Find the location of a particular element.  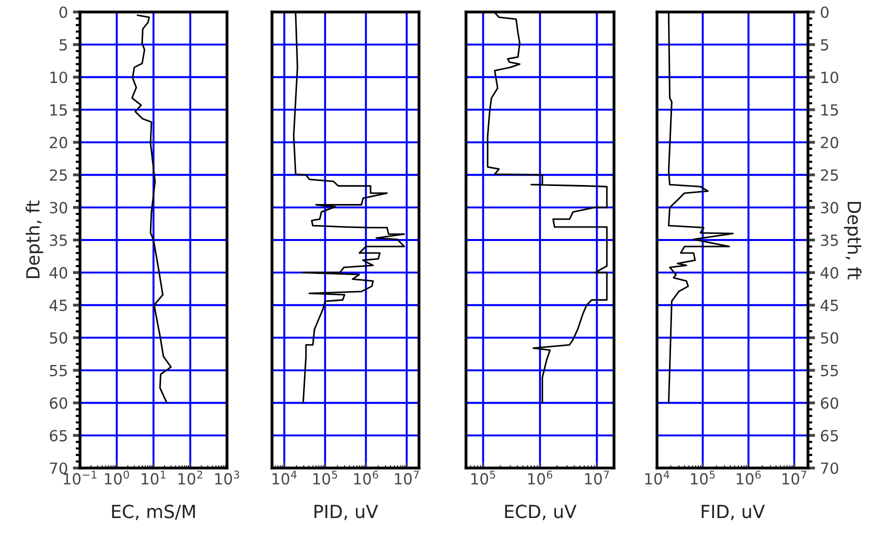

x-tick-label: 10$^{3}$ is located at coordinates (227, 477).